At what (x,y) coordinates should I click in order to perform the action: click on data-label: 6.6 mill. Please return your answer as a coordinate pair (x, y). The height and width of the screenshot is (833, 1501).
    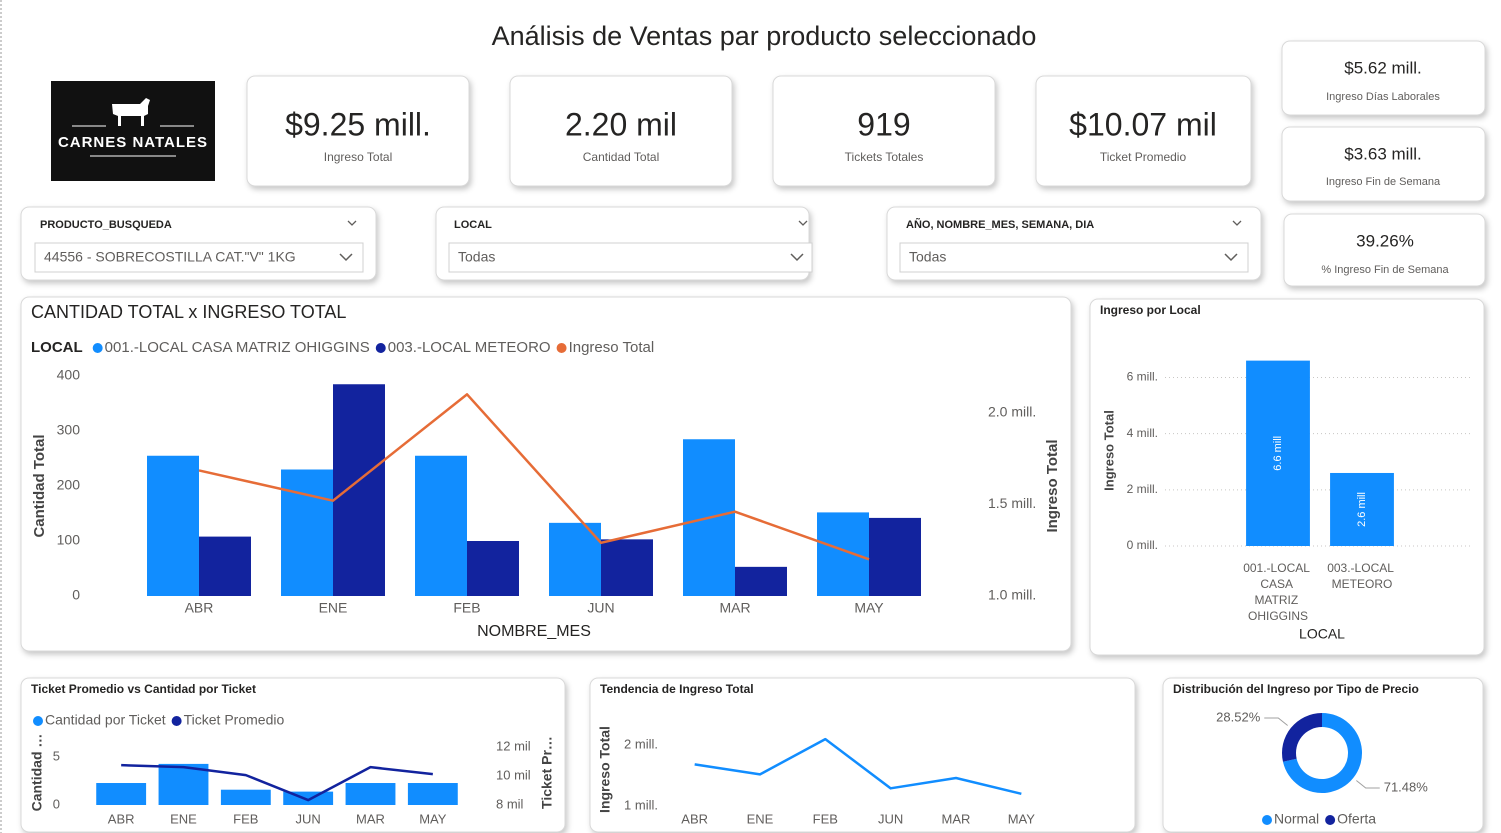
    Looking at the image, I should click on (1278, 453).